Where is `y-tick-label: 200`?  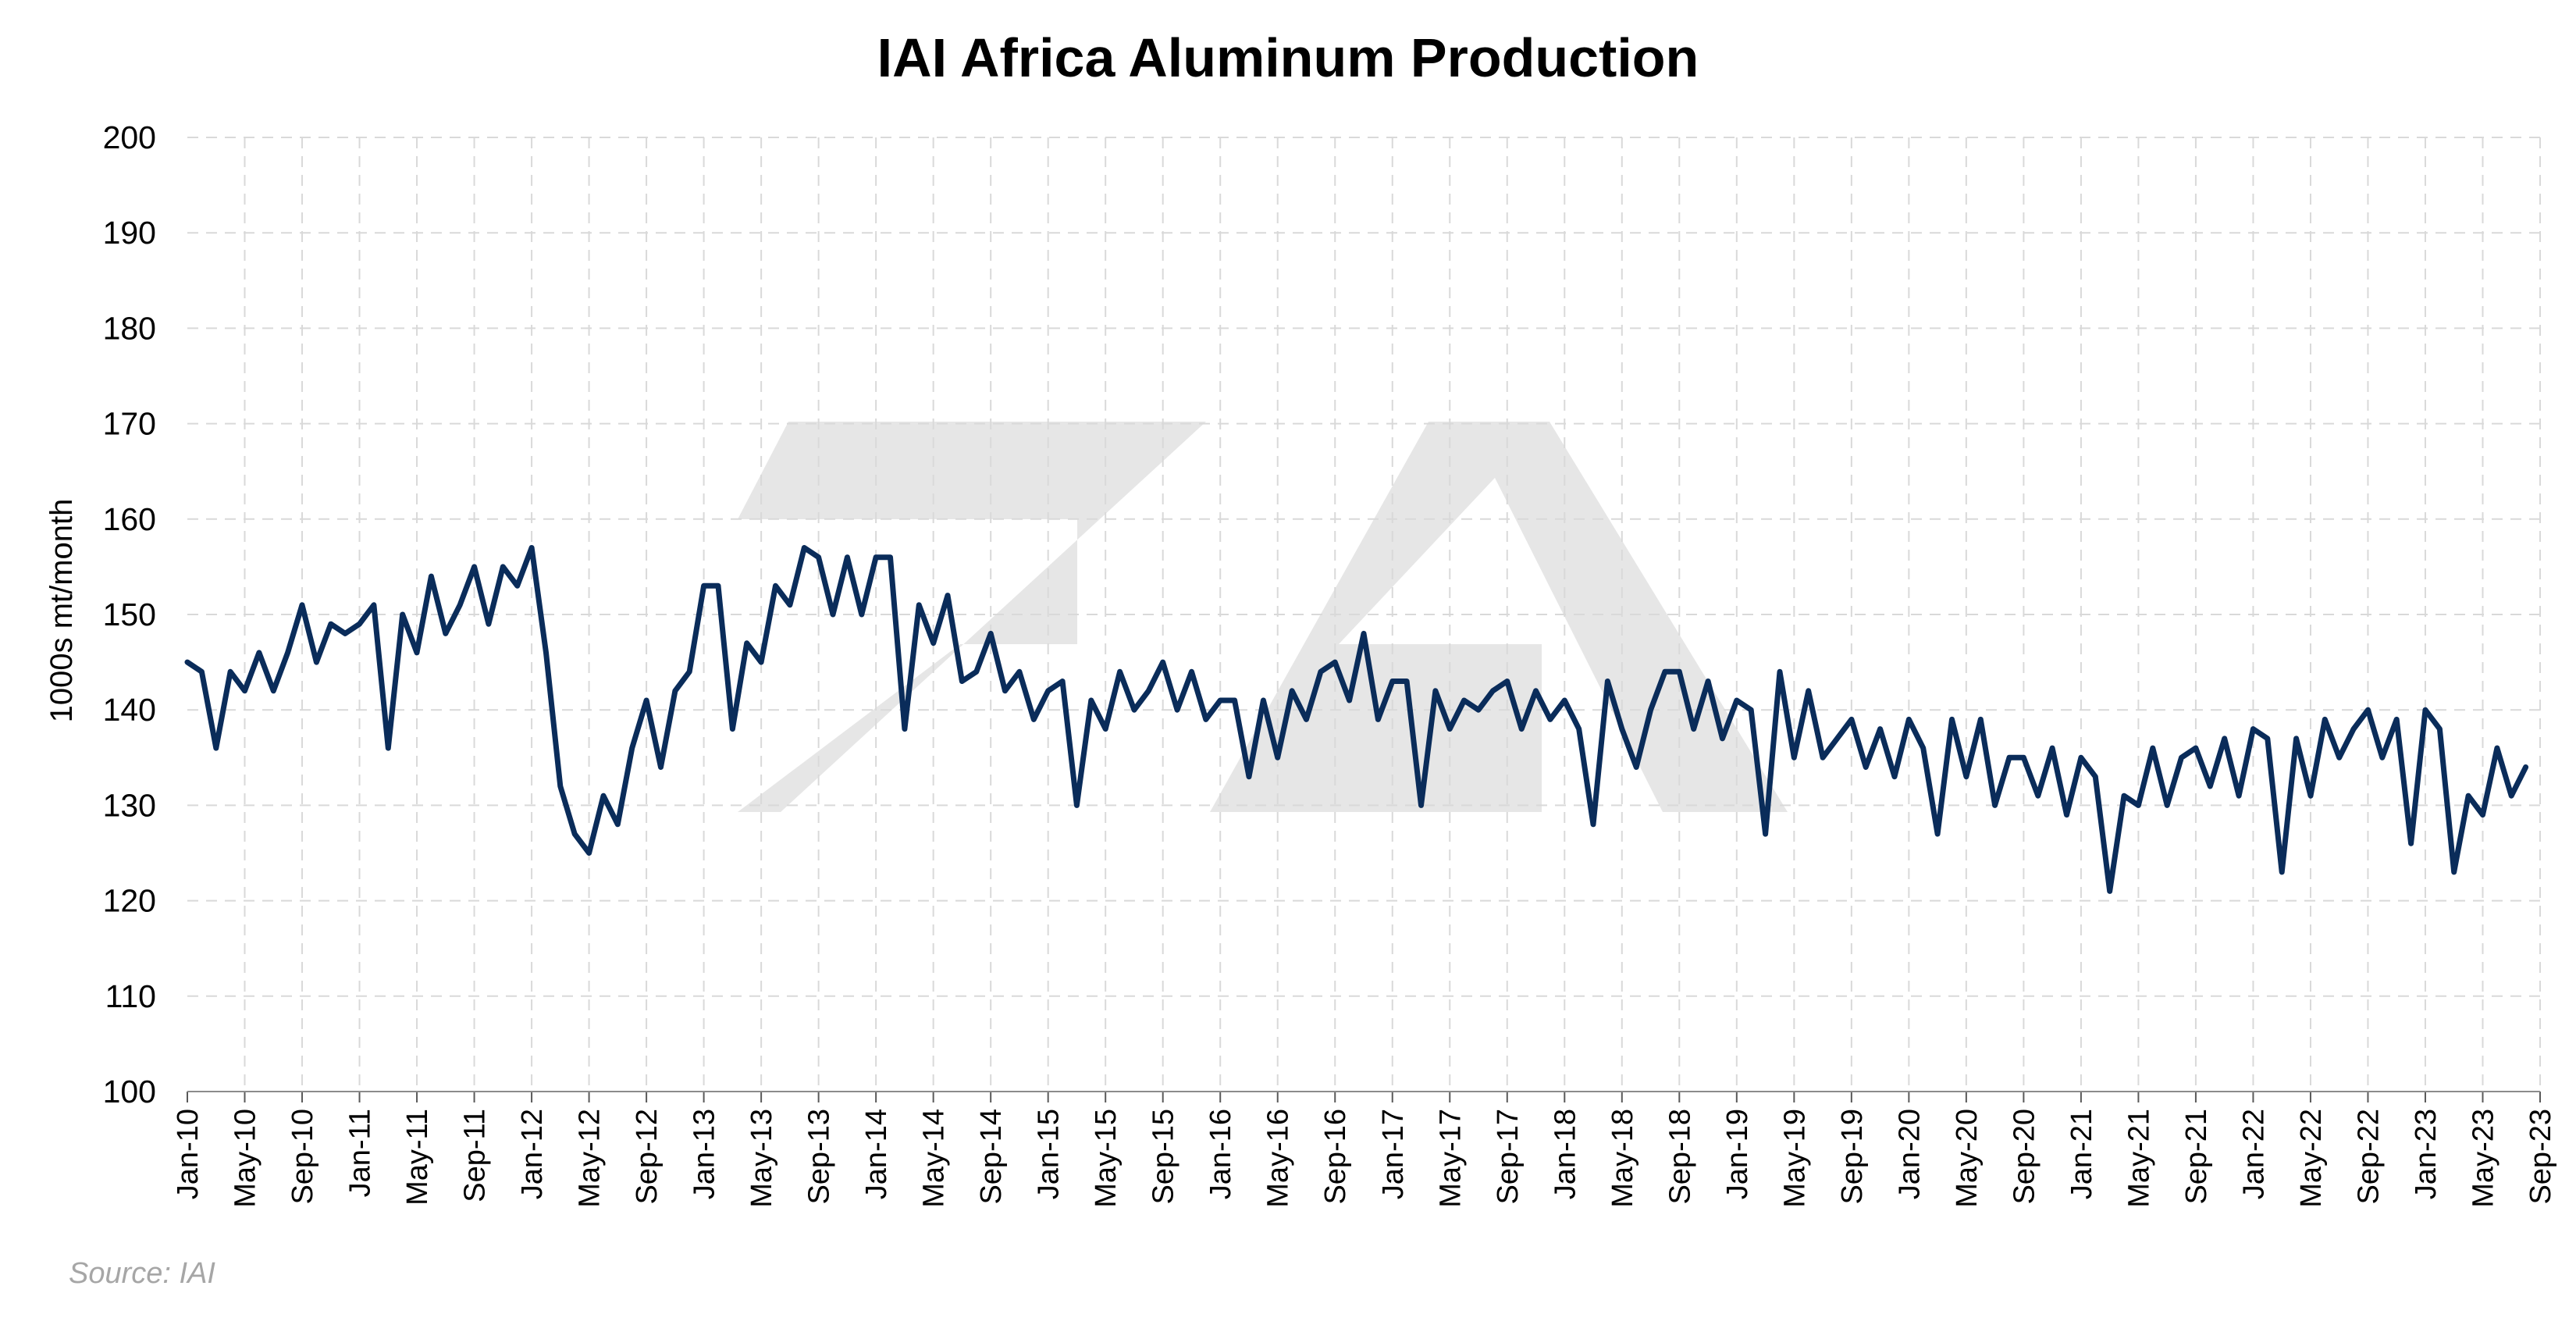 y-tick-label: 200 is located at coordinates (129, 137).